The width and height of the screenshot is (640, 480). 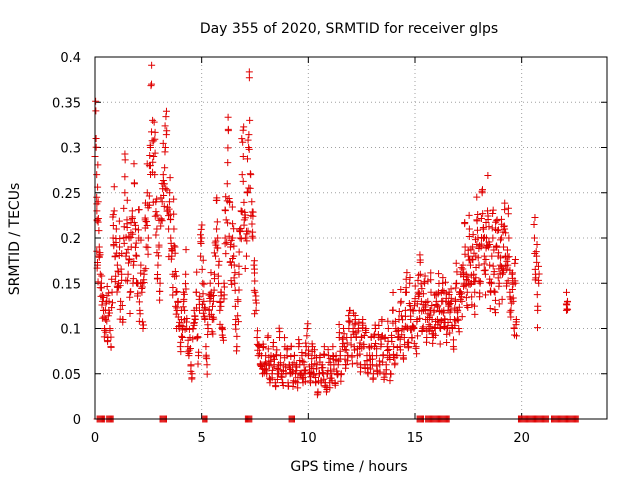 What do you see at coordinates (415, 438) in the screenshot?
I see `x-tick-label: 15` at bounding box center [415, 438].